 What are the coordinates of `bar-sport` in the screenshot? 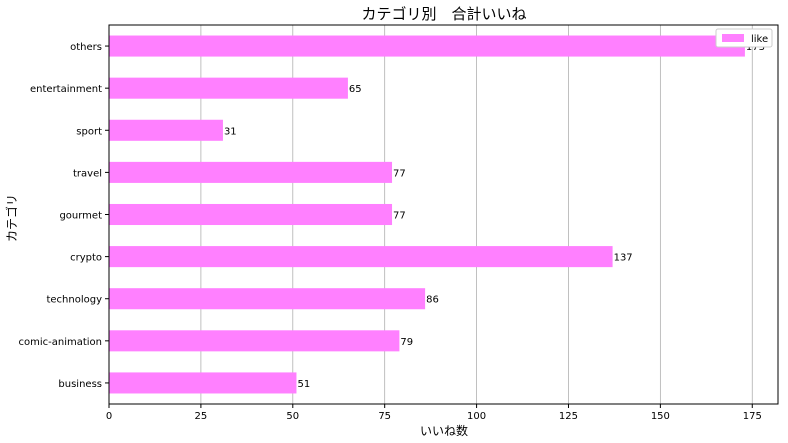 It's located at (166, 130).